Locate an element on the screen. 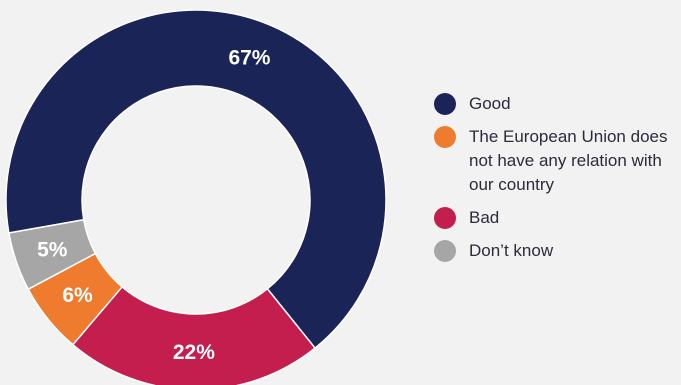  slice-label-dont-know: 5% is located at coordinates (52, 249).